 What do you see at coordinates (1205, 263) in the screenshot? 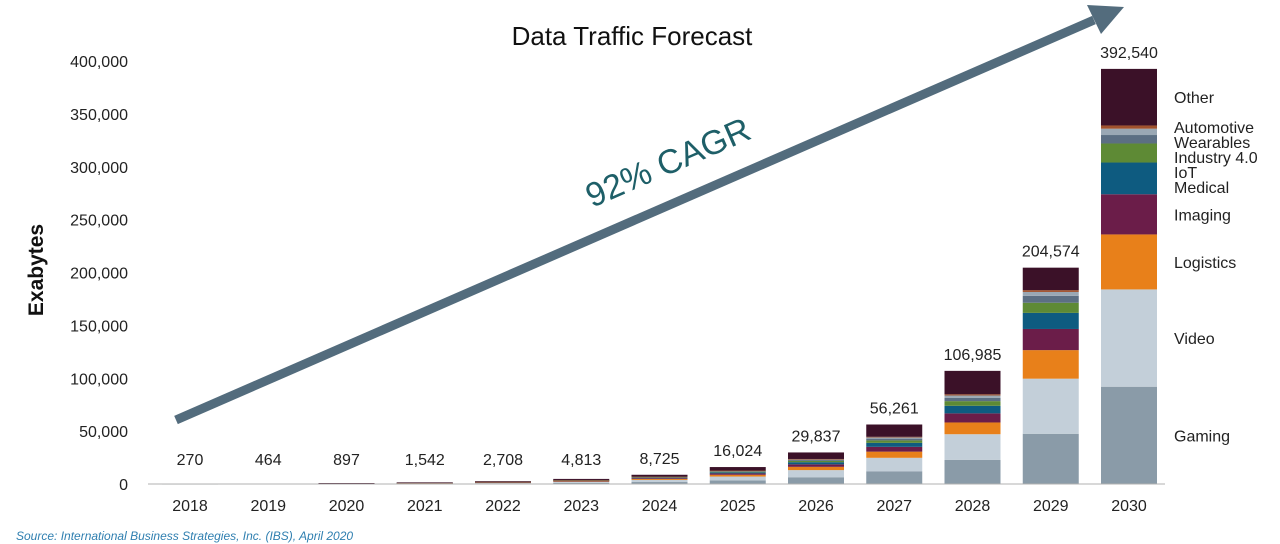
I see `series-label-logistics: Logistics` at bounding box center [1205, 263].